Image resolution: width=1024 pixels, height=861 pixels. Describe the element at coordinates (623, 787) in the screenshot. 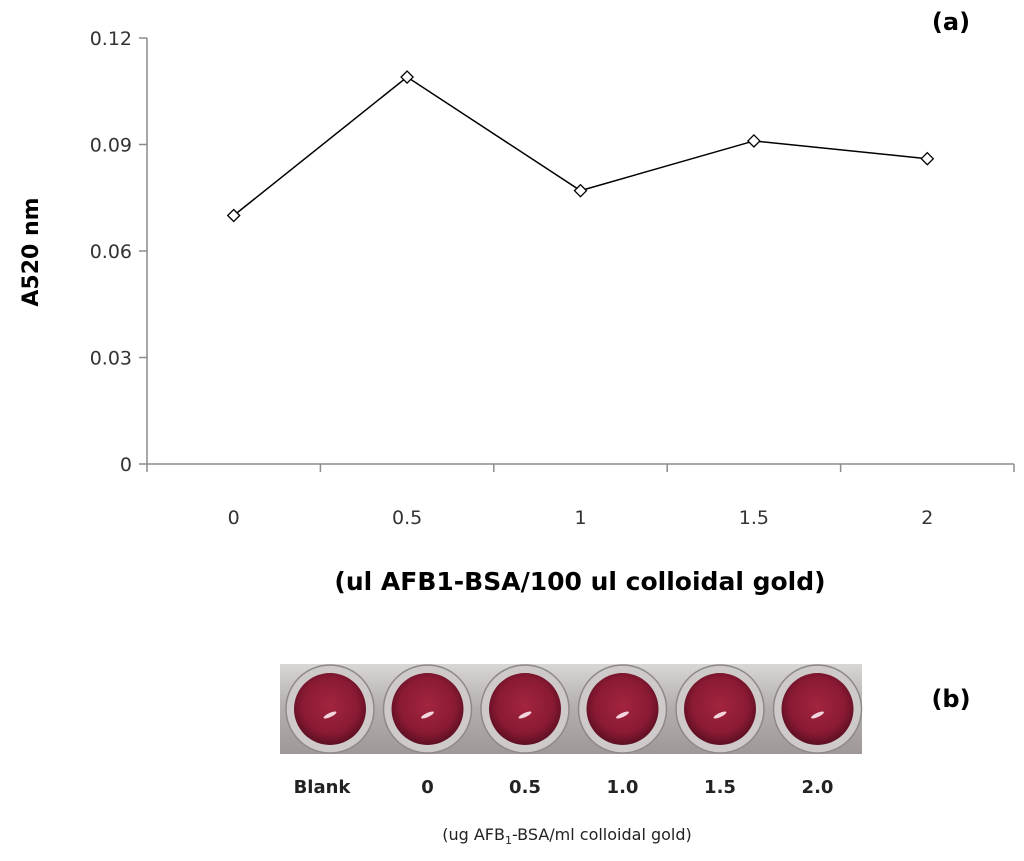

I see `well-label: 1.0` at that location.